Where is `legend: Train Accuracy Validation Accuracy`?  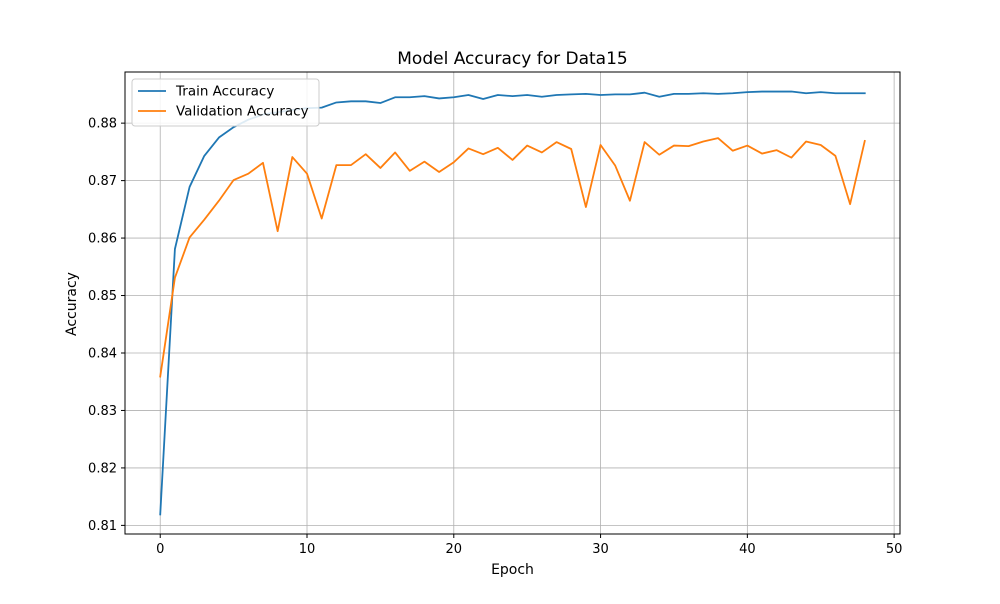
legend: Train Accuracy Validation Accuracy is located at coordinates (225, 102).